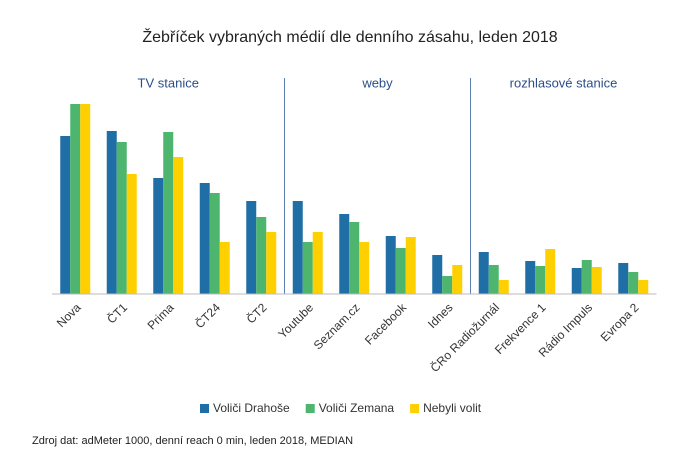 This screenshot has width=700, height=475. I want to click on x-tick-label: Evropa 2, so click(620, 322).